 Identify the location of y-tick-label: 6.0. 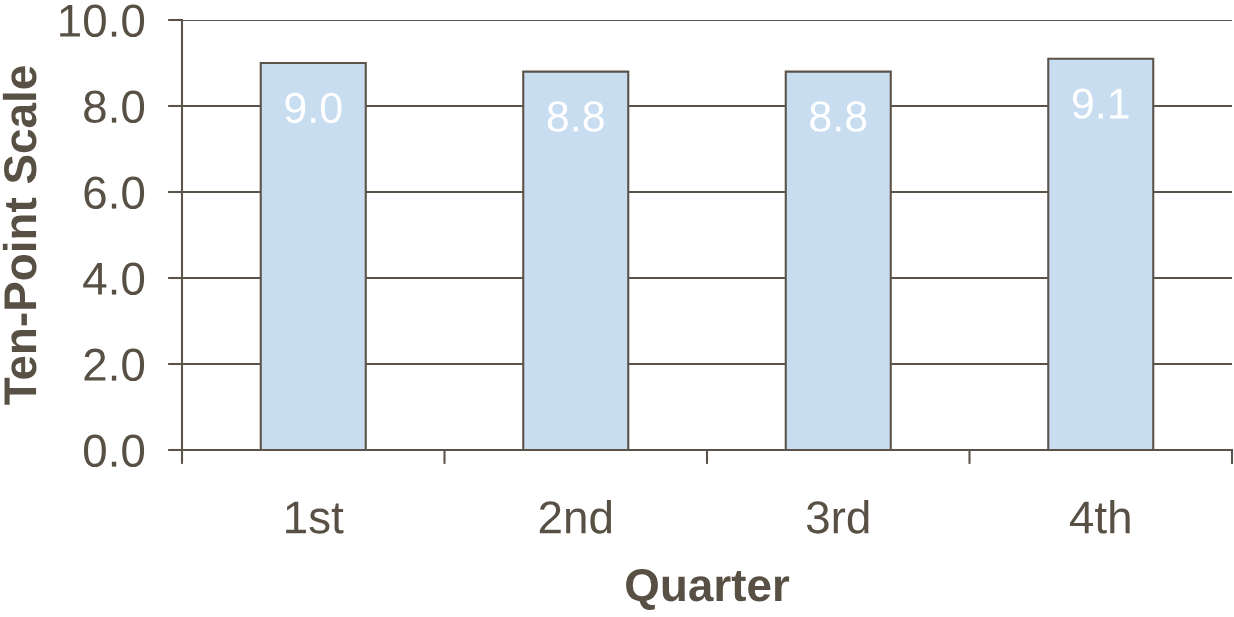
(114, 193).